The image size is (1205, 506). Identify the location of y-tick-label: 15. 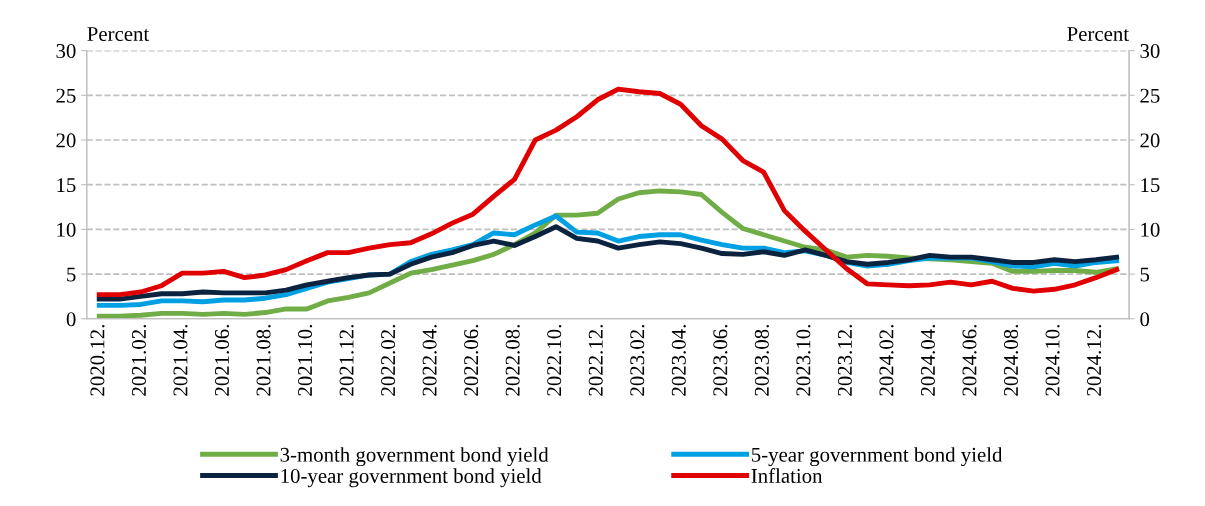
(66, 185).